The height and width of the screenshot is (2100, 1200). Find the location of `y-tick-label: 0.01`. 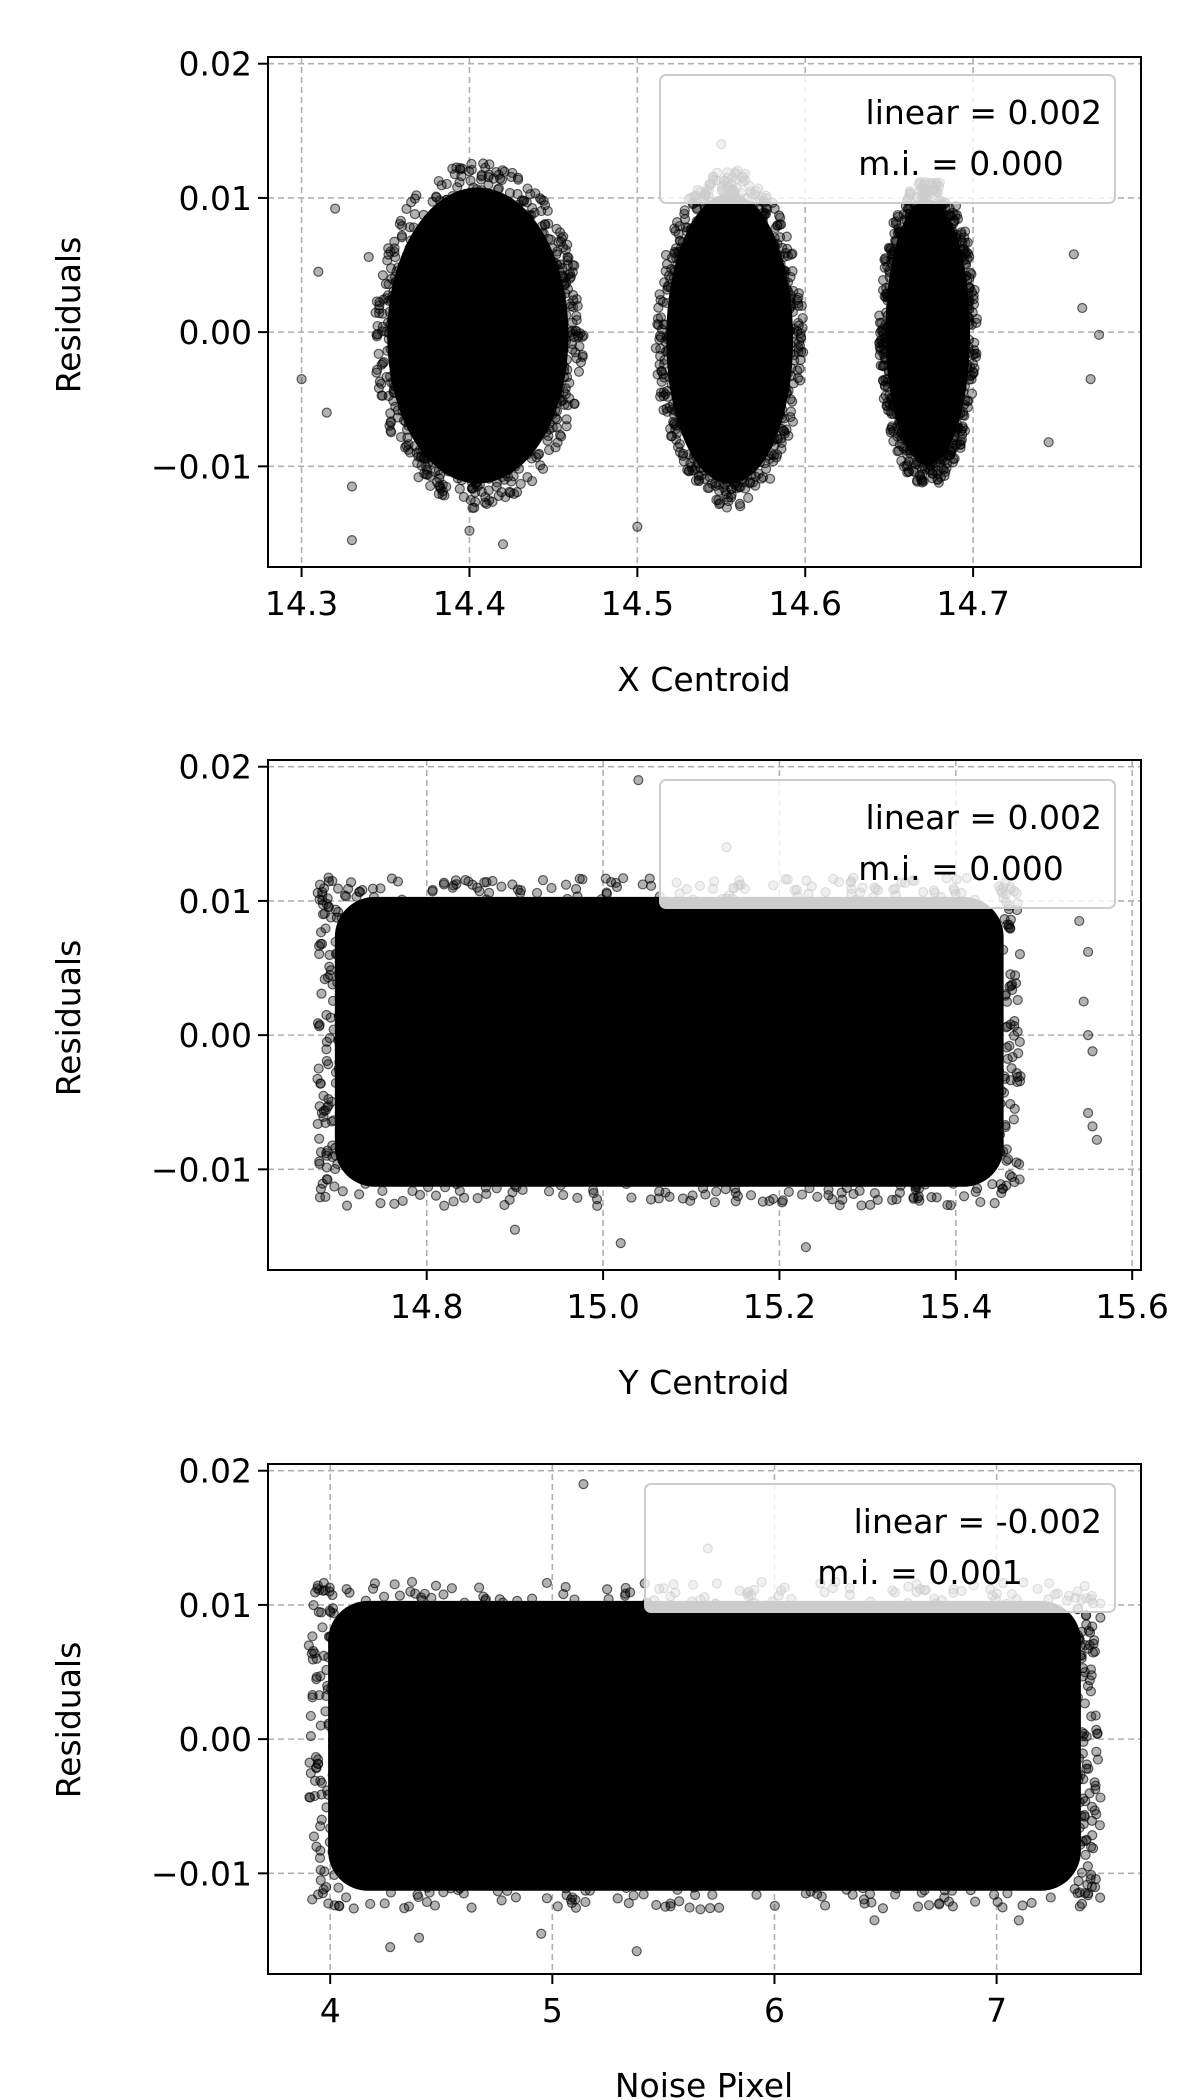

y-tick-label: 0.01 is located at coordinates (215, 198).